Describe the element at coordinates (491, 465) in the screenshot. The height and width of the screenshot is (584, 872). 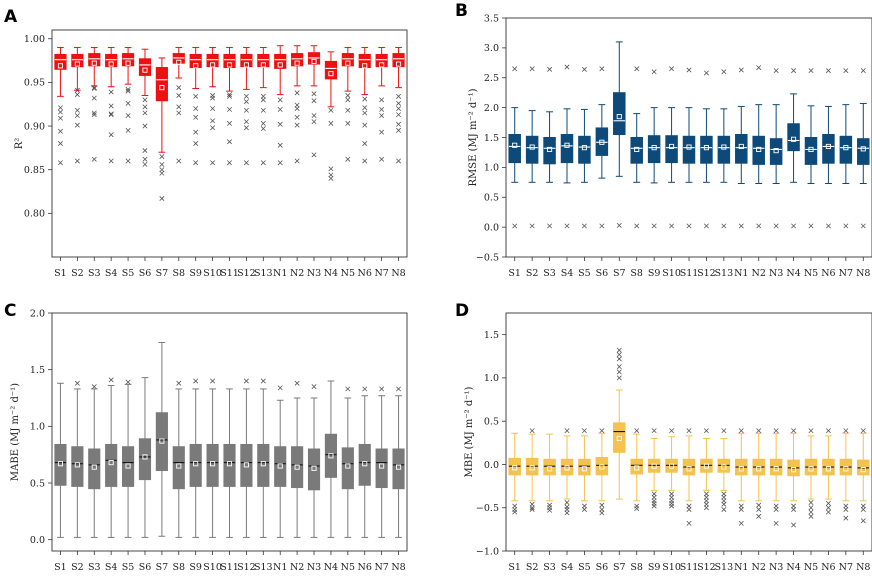
I see `y-tick-label: 0.0` at that location.